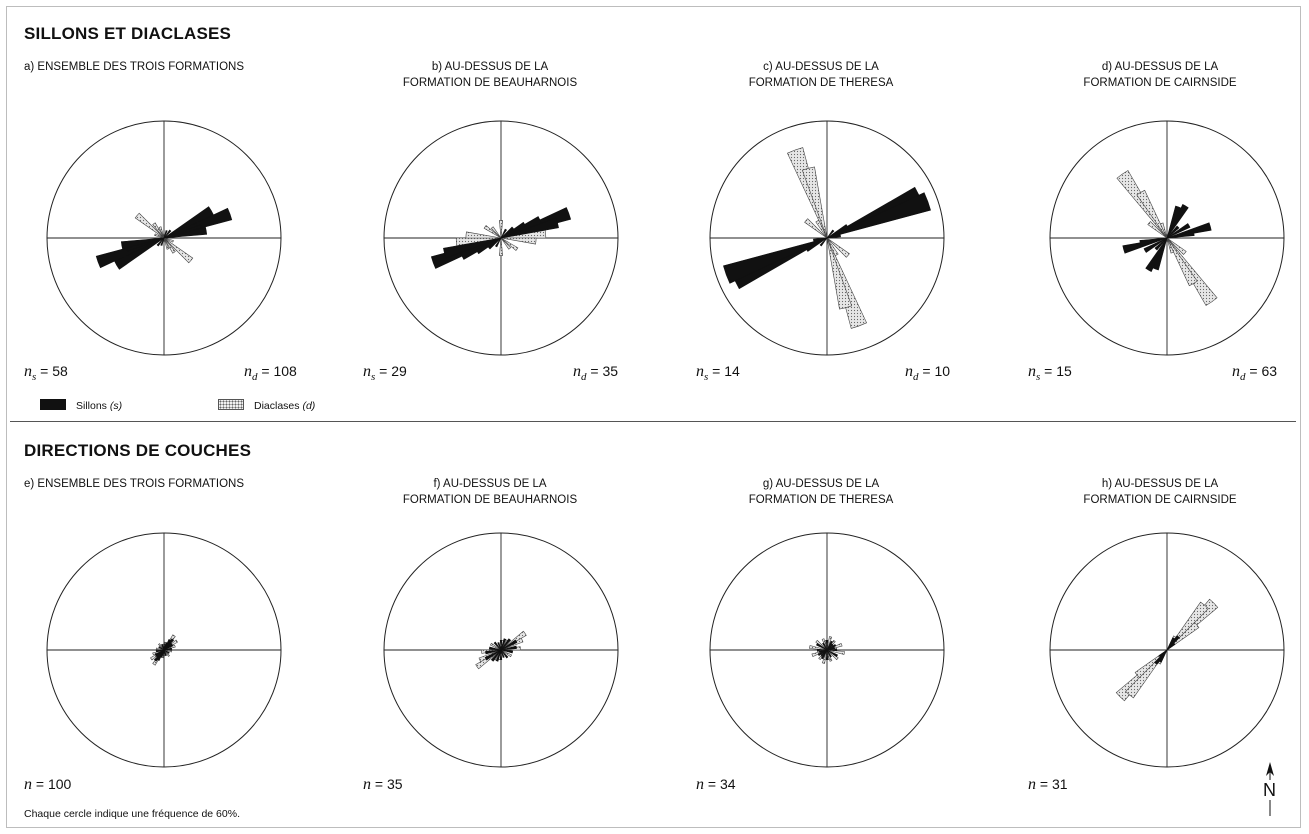 The height and width of the screenshot is (834, 1309). Describe the element at coordinates (821, 492) in the screenshot. I see `caption-g: g) AU-DESSUS DE LA FORMATION DE THERESA` at that location.